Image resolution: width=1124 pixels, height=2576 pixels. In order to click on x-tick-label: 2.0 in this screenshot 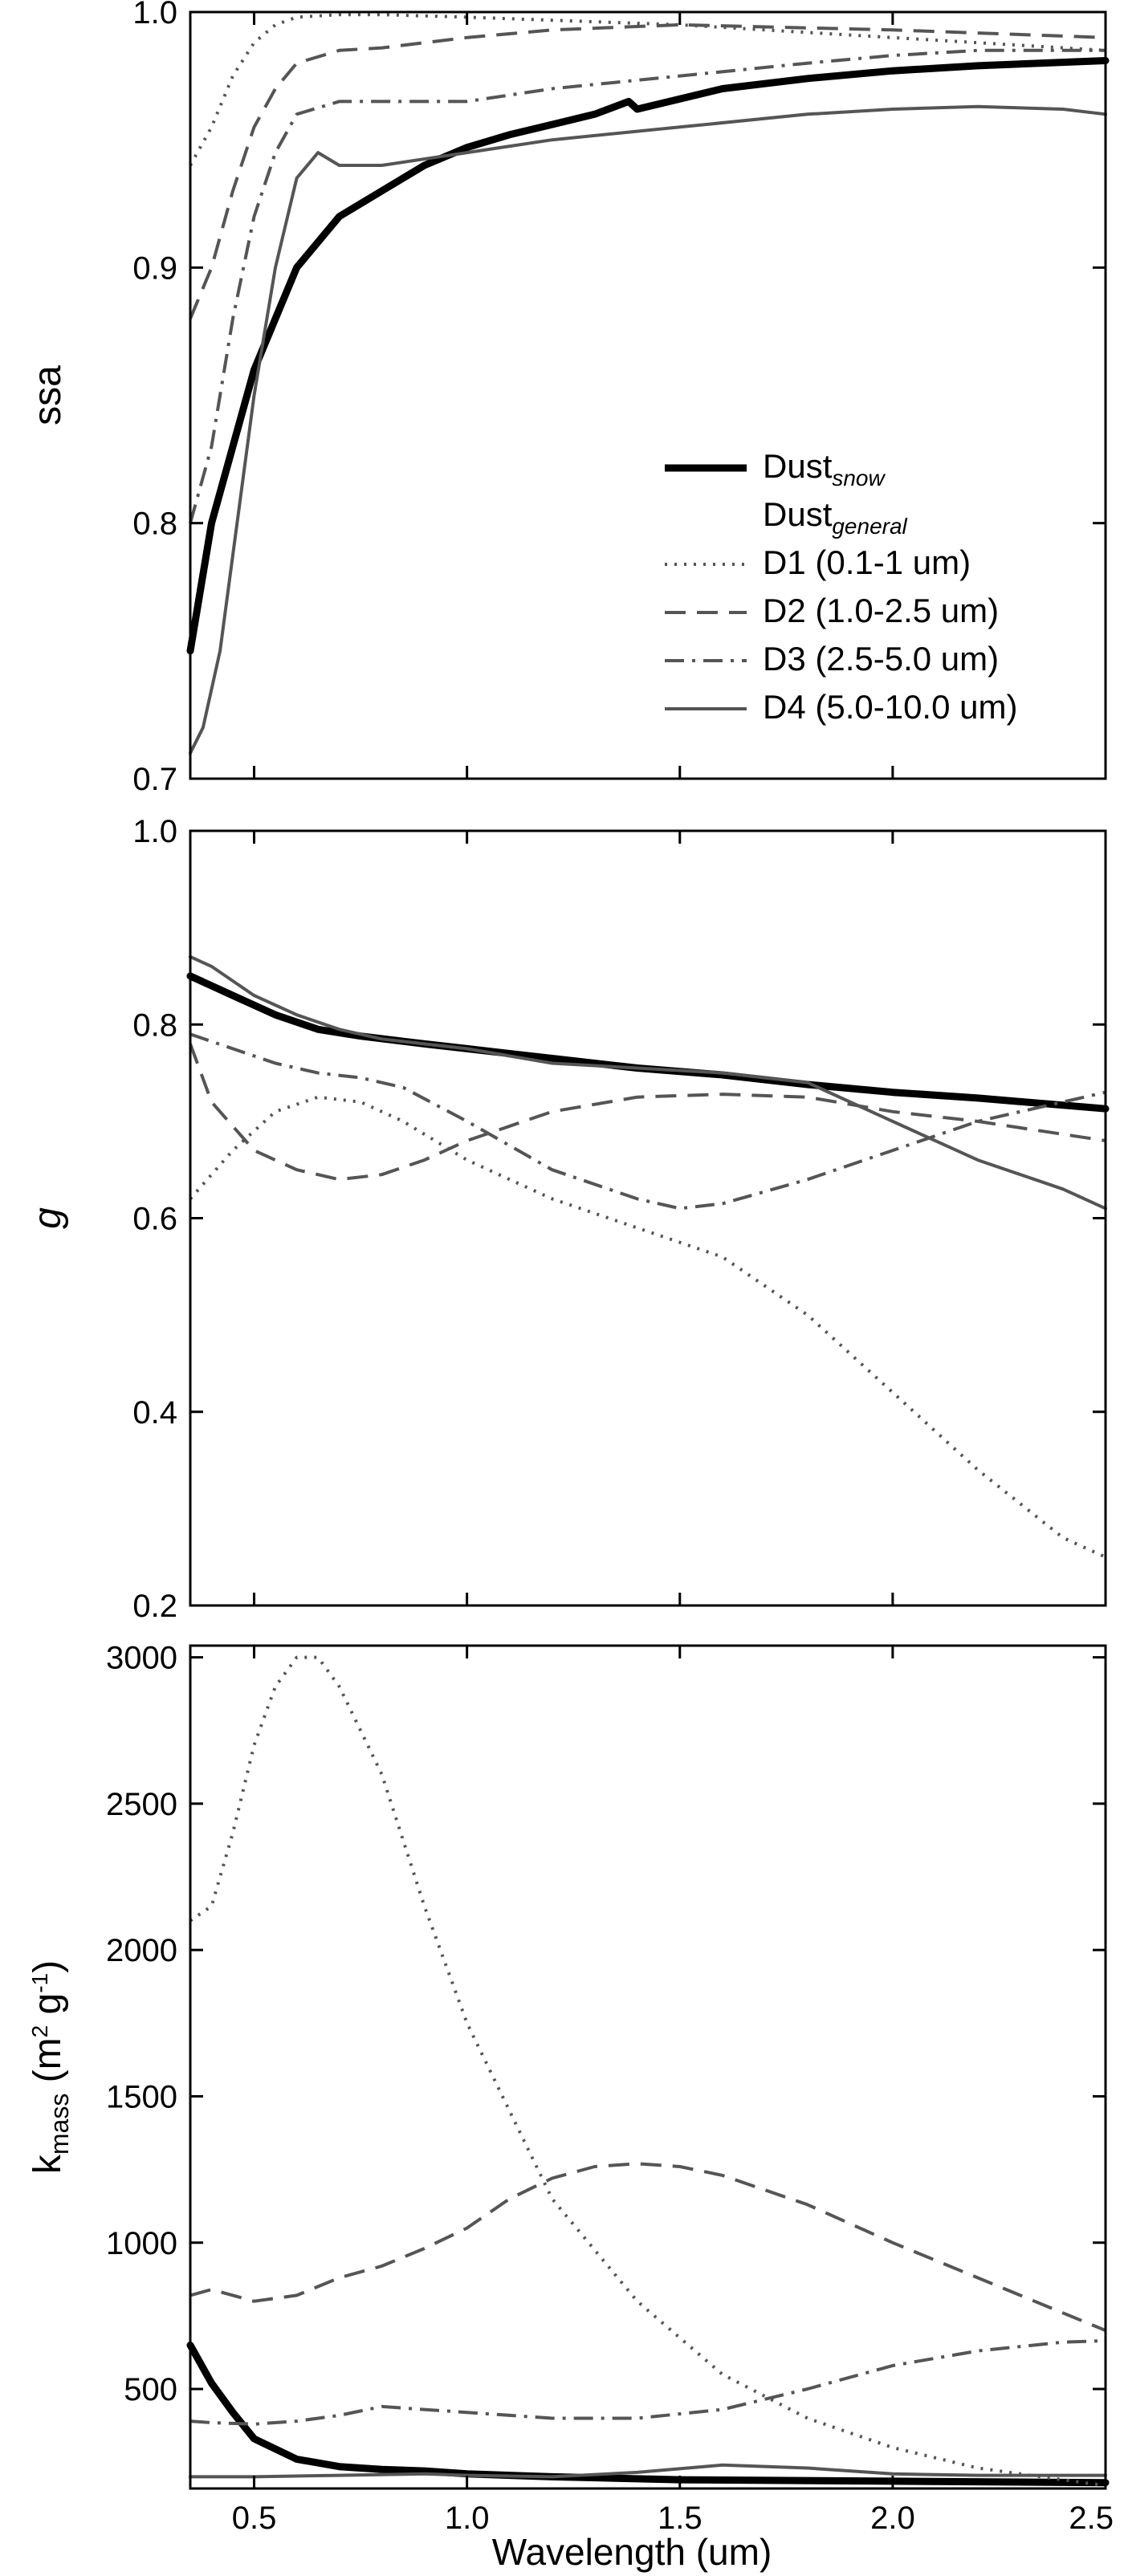, I will do `click(892, 2518)`.